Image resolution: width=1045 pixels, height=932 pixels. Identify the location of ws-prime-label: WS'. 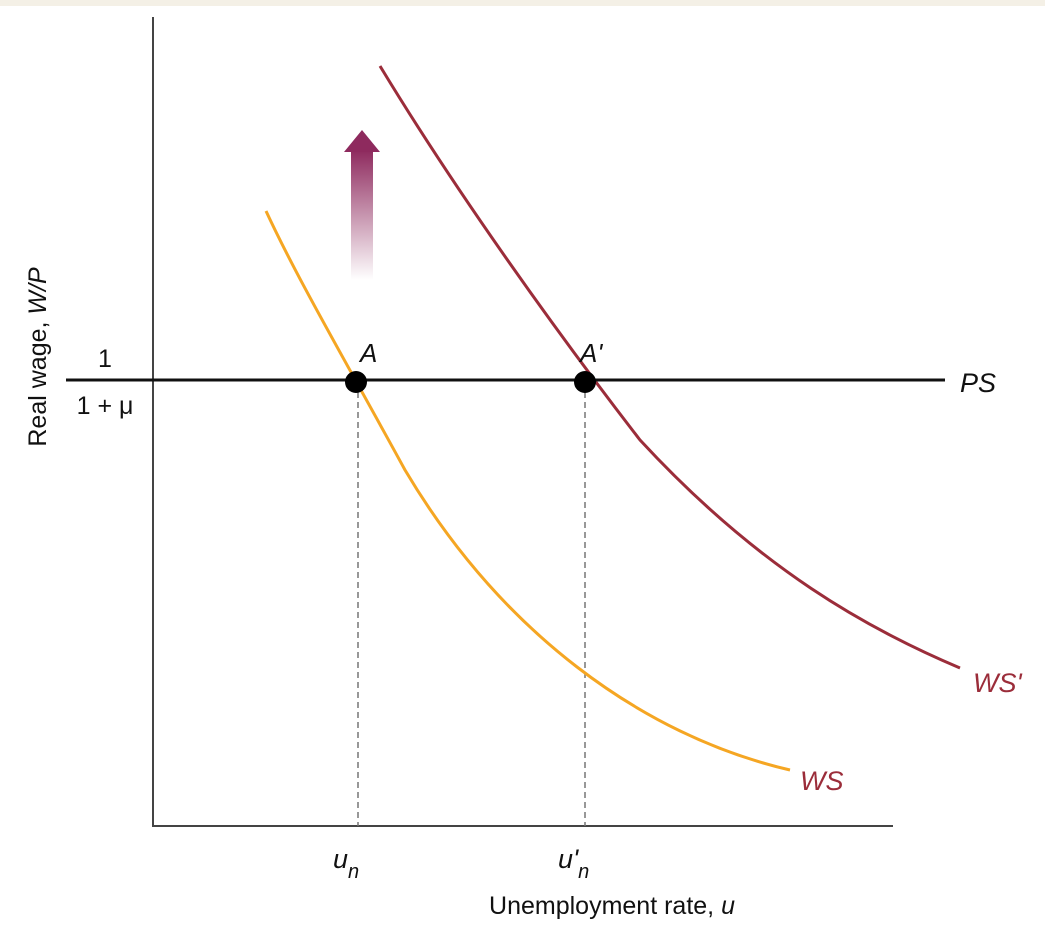
(997, 683).